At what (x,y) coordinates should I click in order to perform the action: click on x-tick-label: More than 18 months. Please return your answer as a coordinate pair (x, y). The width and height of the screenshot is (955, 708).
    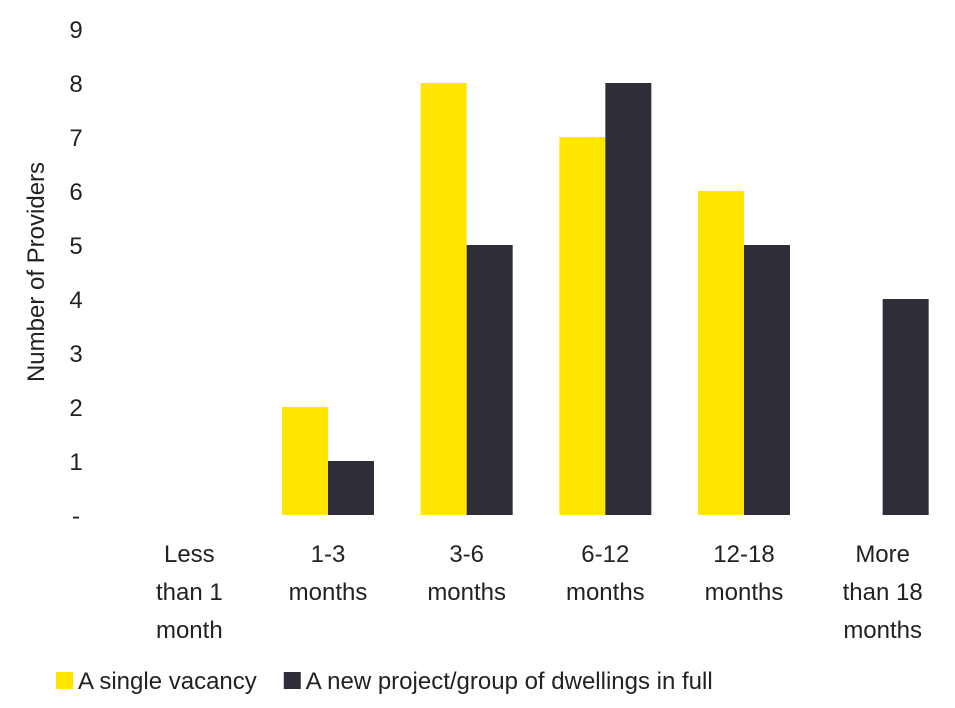
    Looking at the image, I should click on (883, 592).